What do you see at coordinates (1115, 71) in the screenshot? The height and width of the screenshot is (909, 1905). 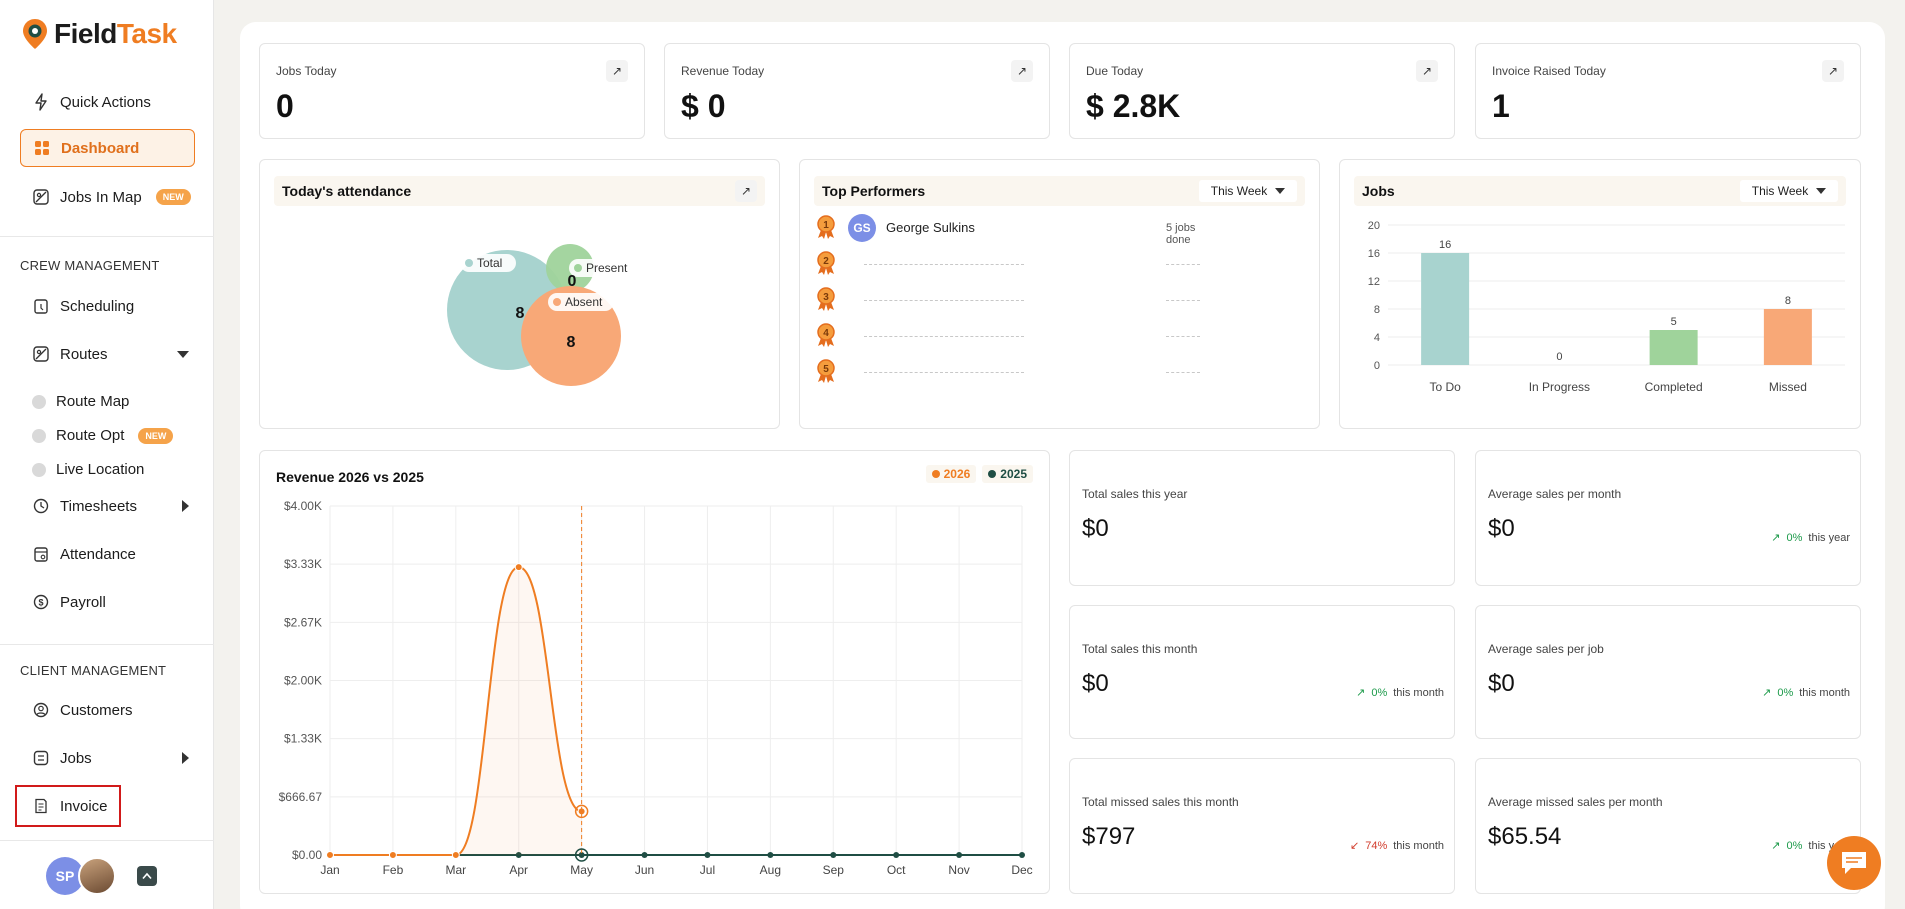 I see `stat-label: Due Today` at bounding box center [1115, 71].